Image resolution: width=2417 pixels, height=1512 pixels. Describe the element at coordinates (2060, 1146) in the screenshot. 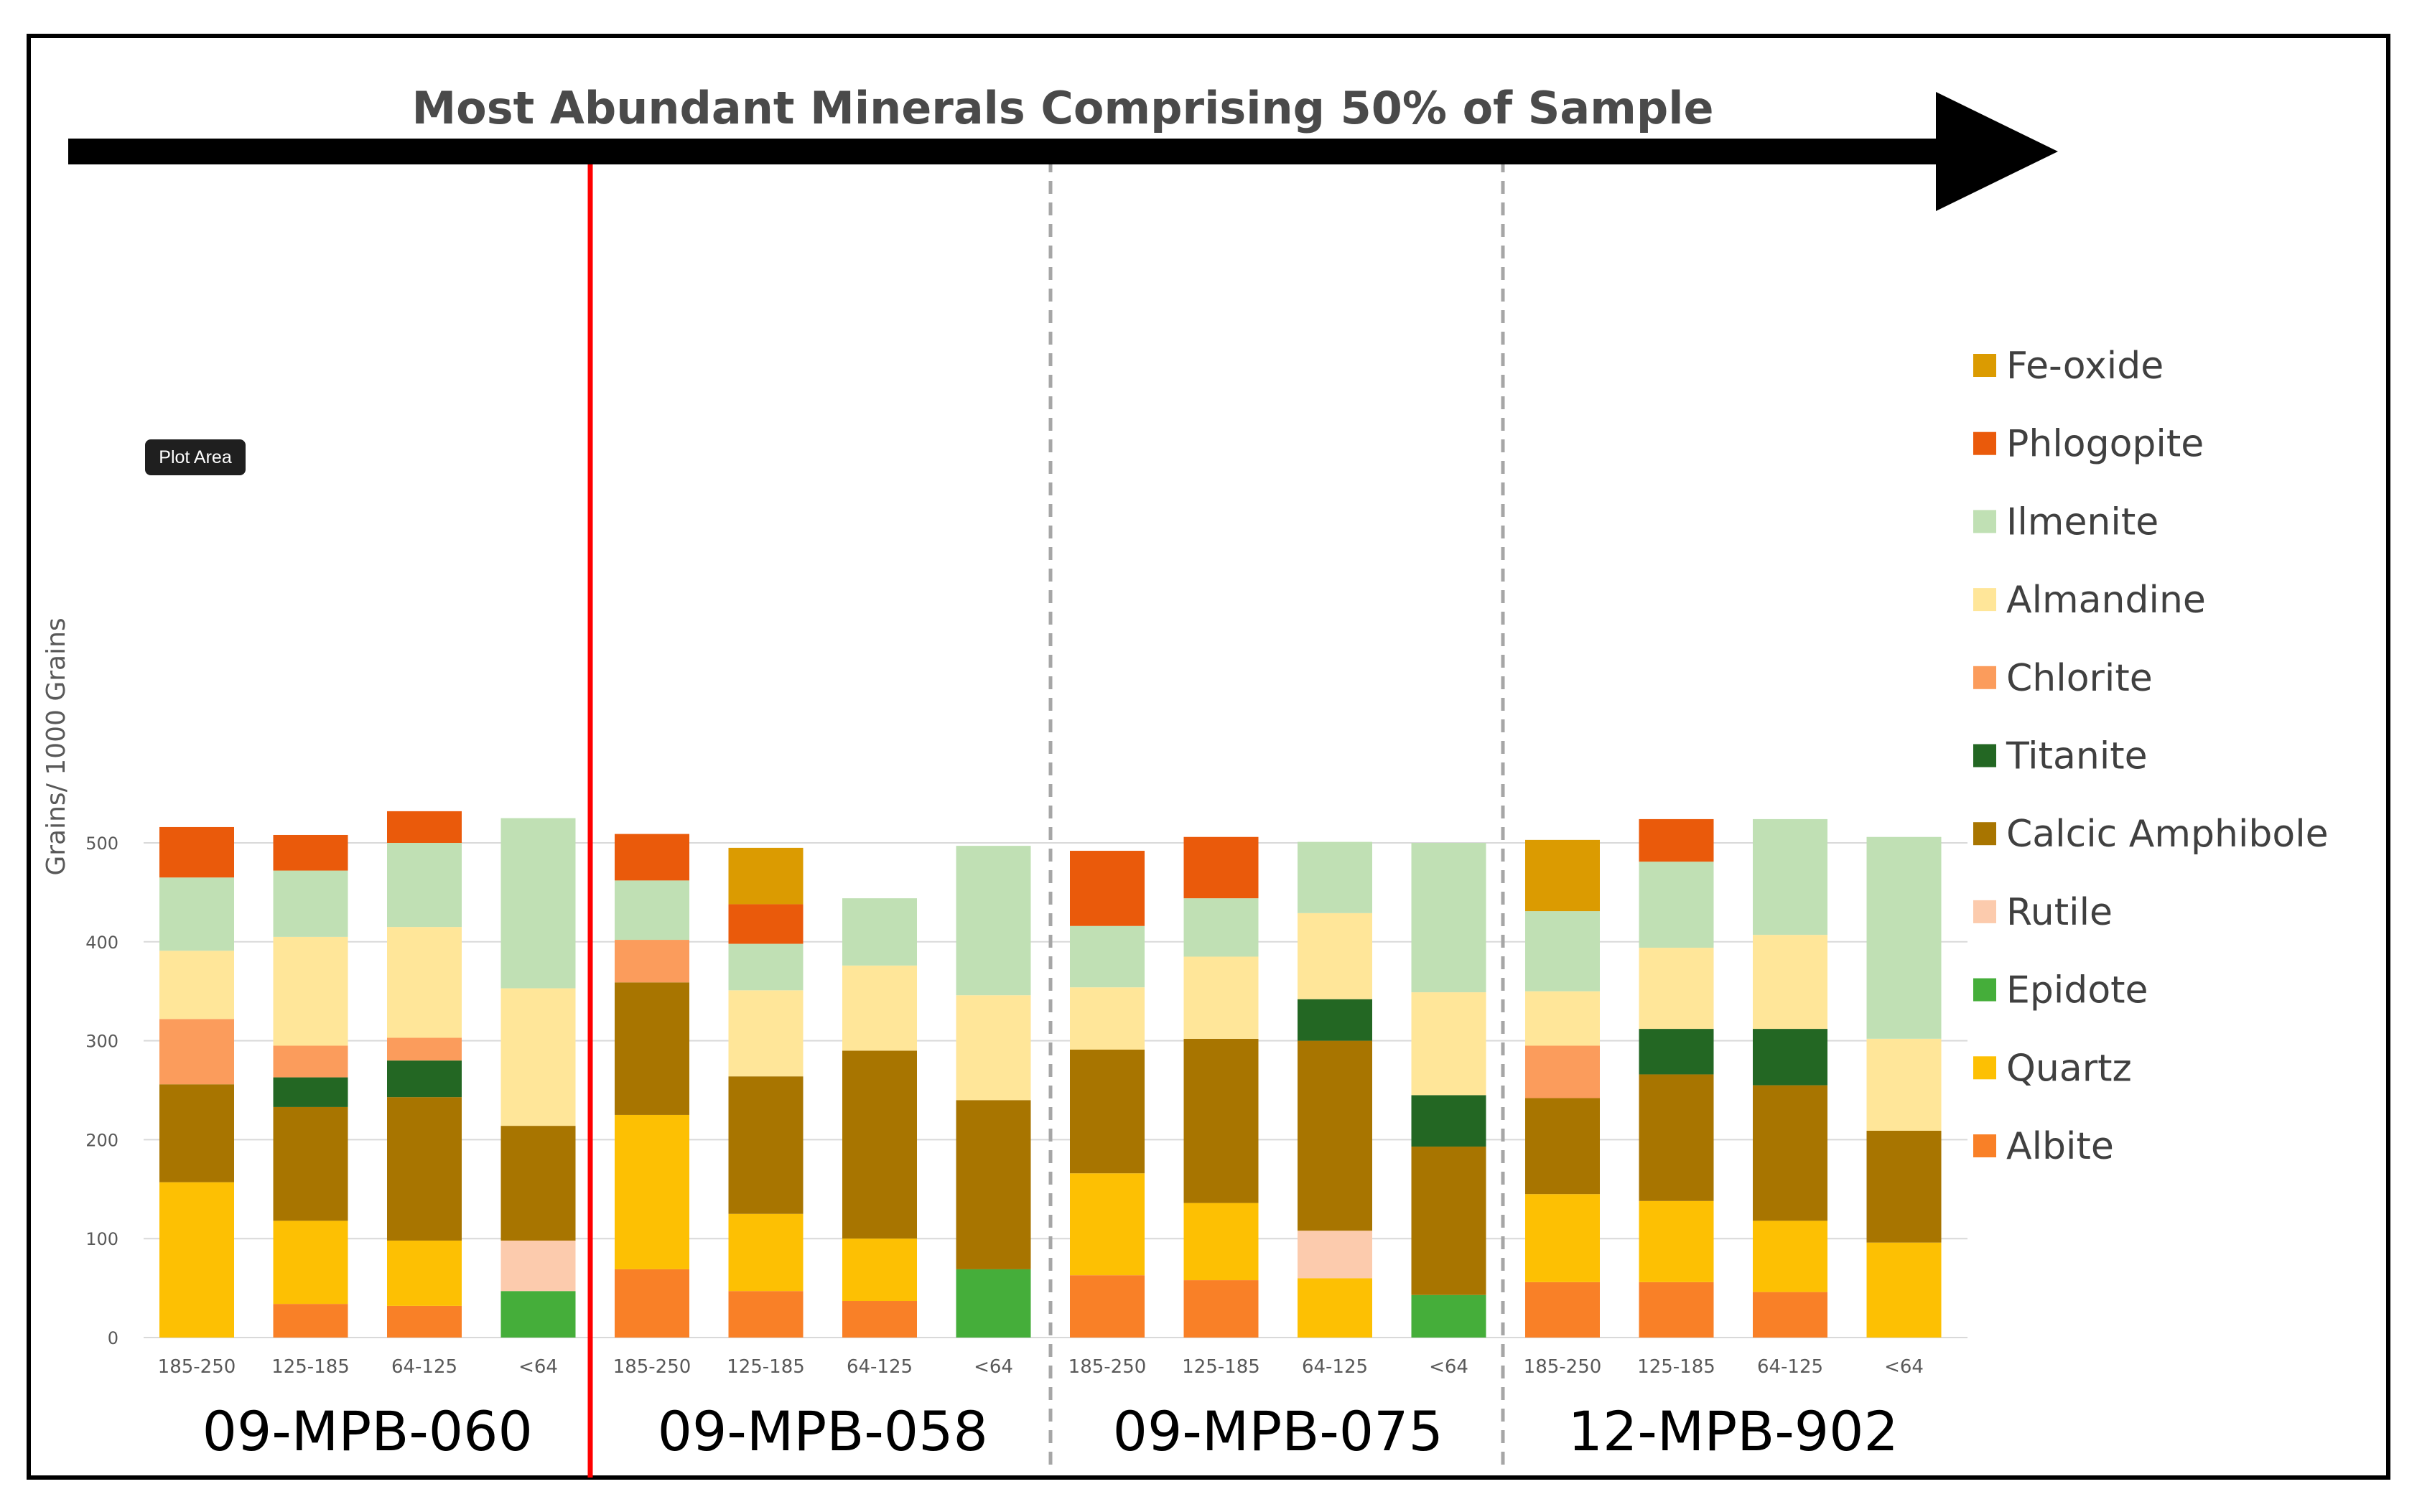

I see `legend-label: Albite` at that location.